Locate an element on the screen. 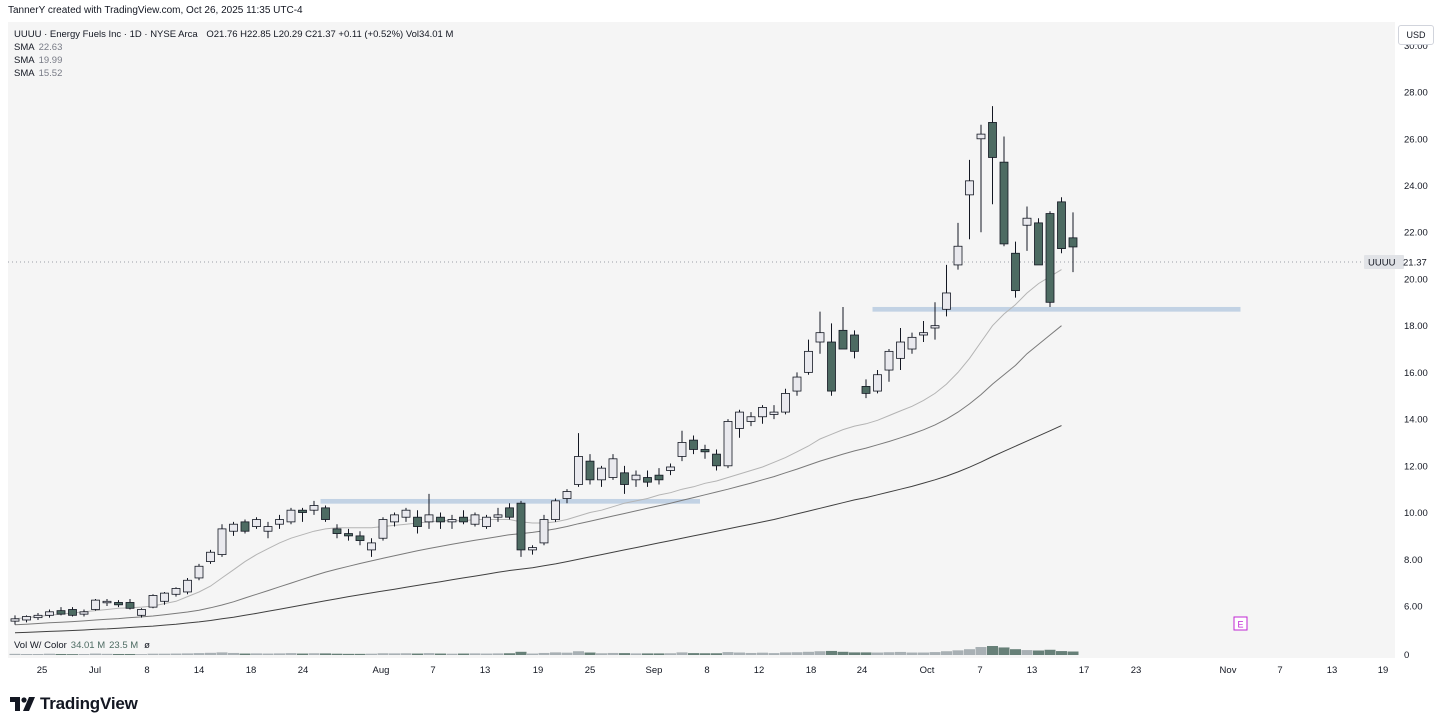 The image size is (1456, 728). x-tick-label: 19 is located at coordinates (1383, 670).